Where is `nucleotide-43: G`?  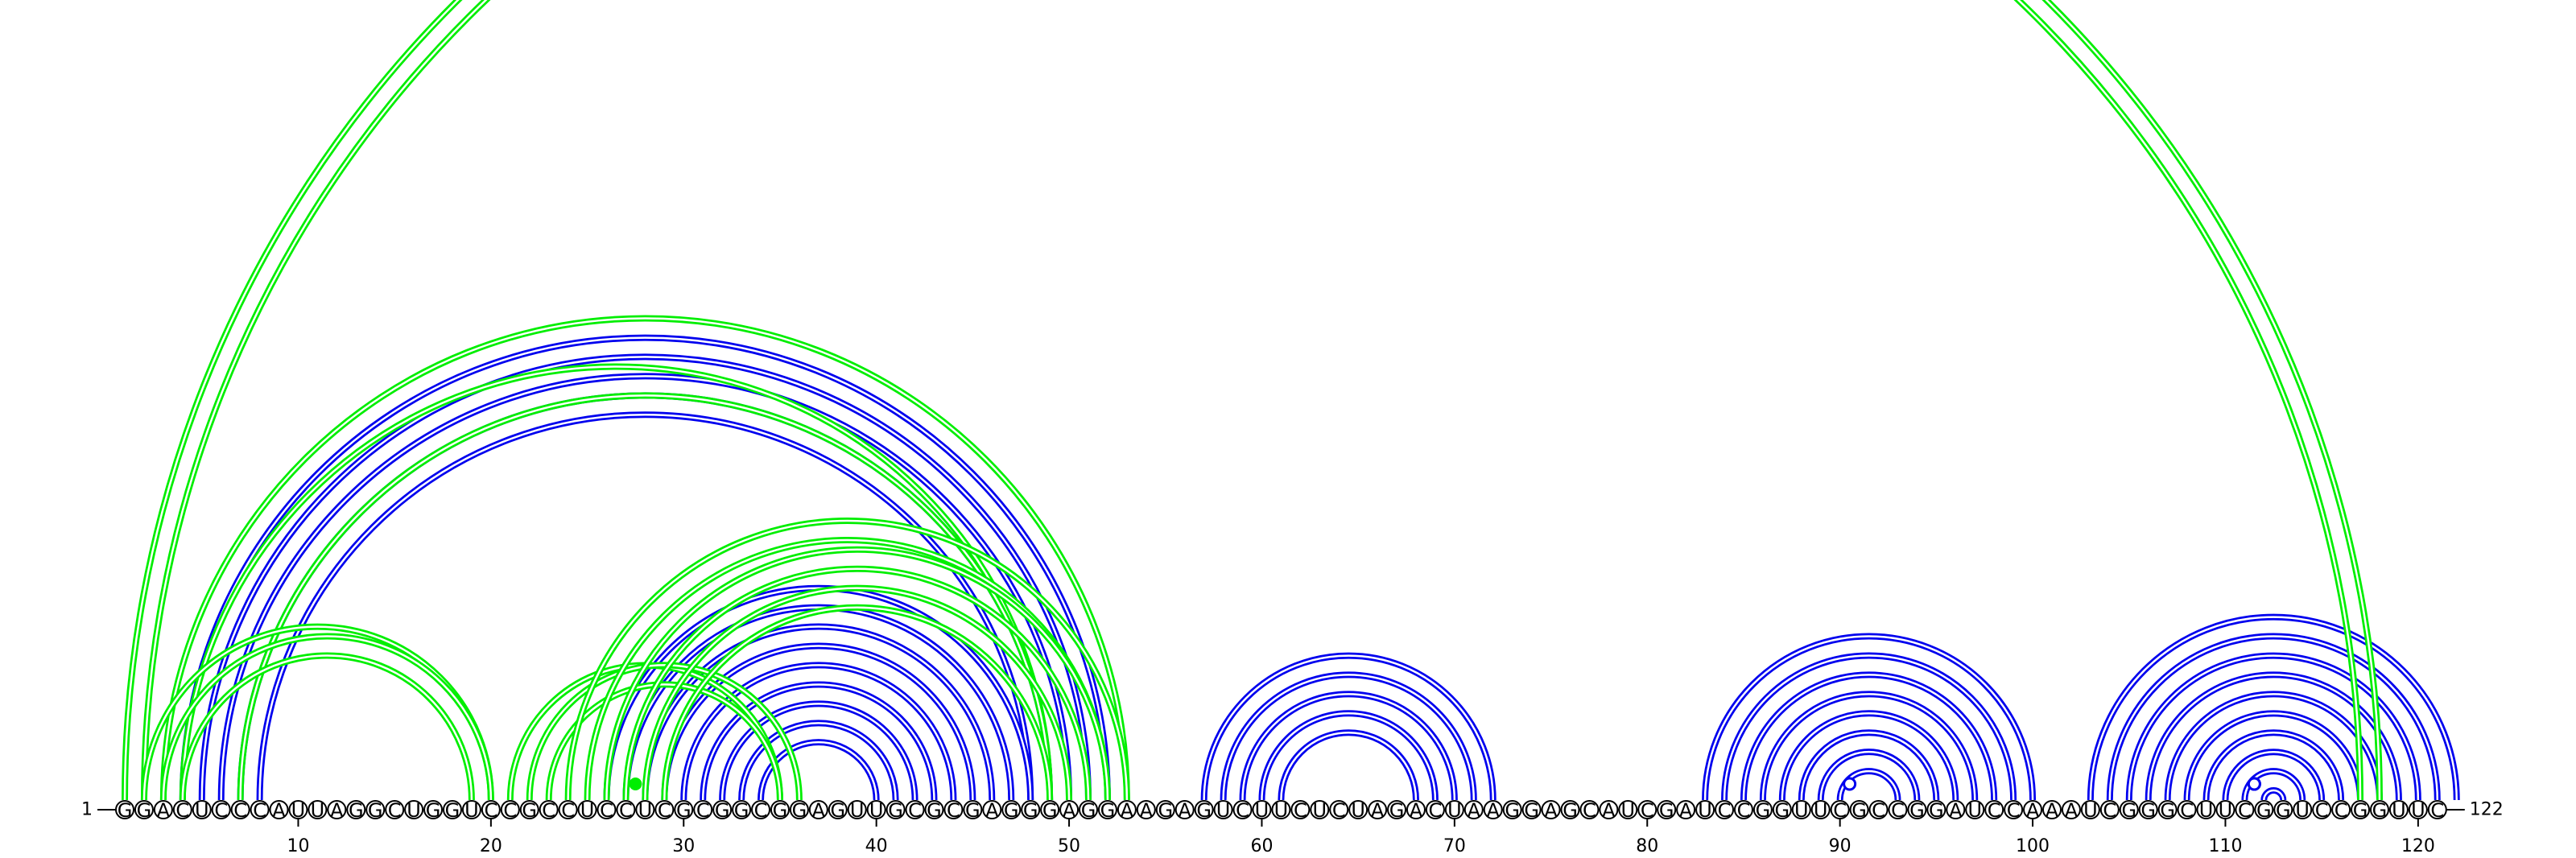
nucleotide-43: G is located at coordinates (934, 811).